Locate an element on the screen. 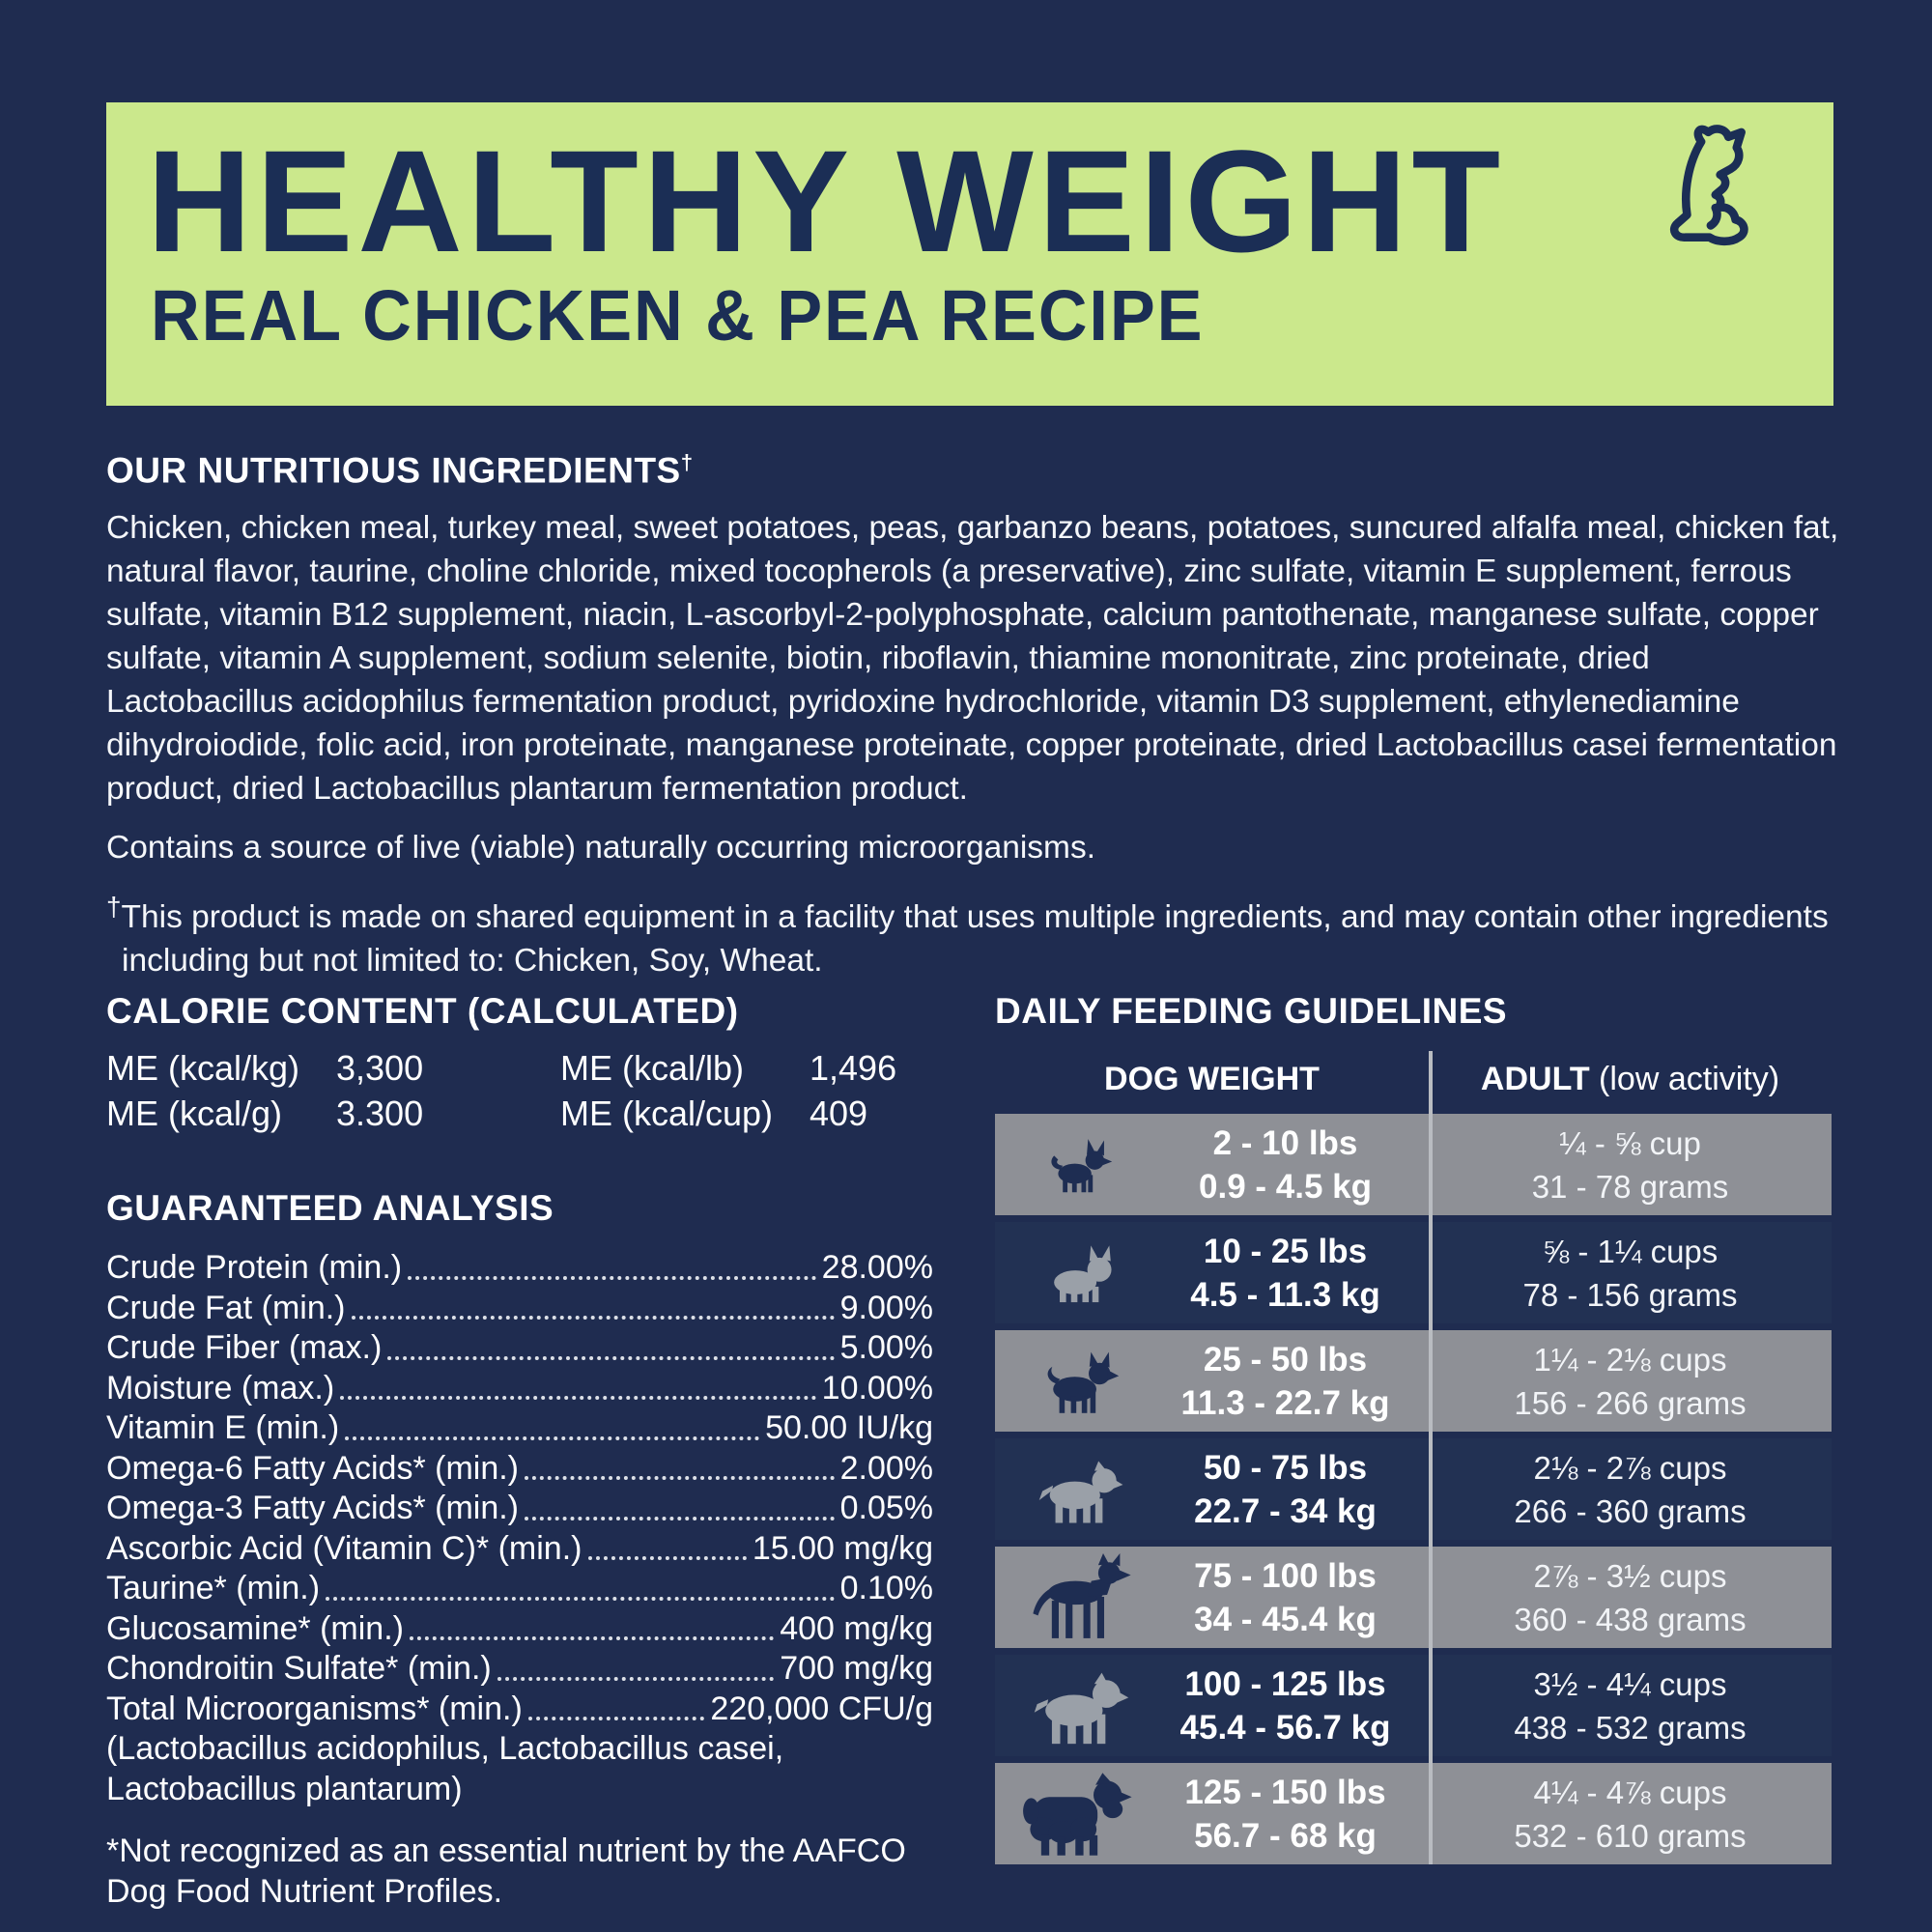 The height and width of the screenshot is (1932, 1932). feeding-table-header: DOG WEIGHT ADULT (low activity) is located at coordinates (1413, 1079).